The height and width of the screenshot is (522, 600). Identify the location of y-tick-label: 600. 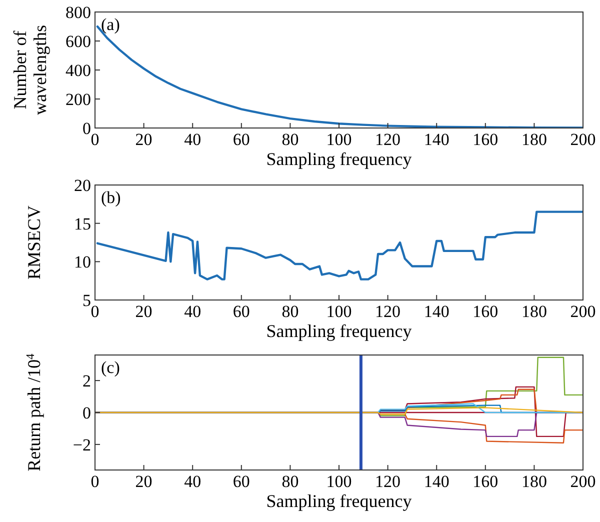
(78, 41).